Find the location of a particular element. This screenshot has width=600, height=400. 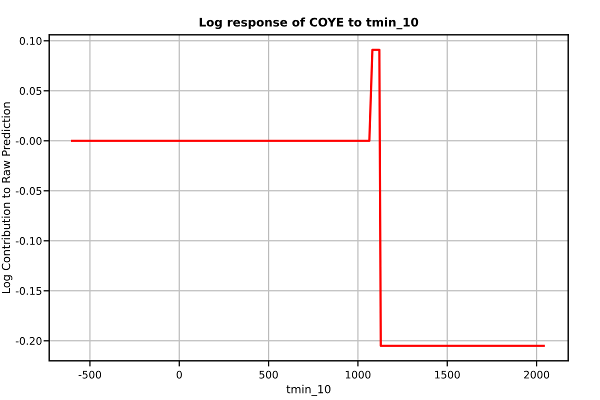

y-tick-label: -0.10 is located at coordinates (29, 241).